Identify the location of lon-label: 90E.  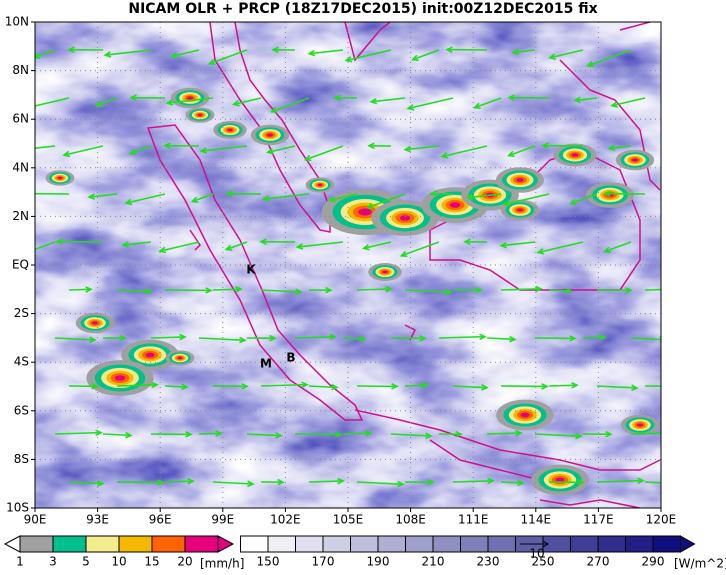
(35, 520).